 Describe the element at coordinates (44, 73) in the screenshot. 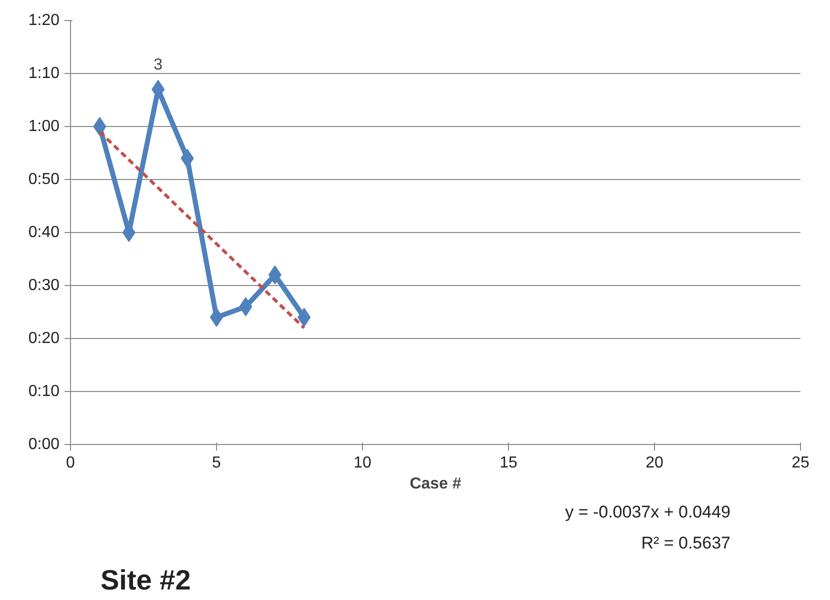

I see `y-tick-label: 1:10` at that location.